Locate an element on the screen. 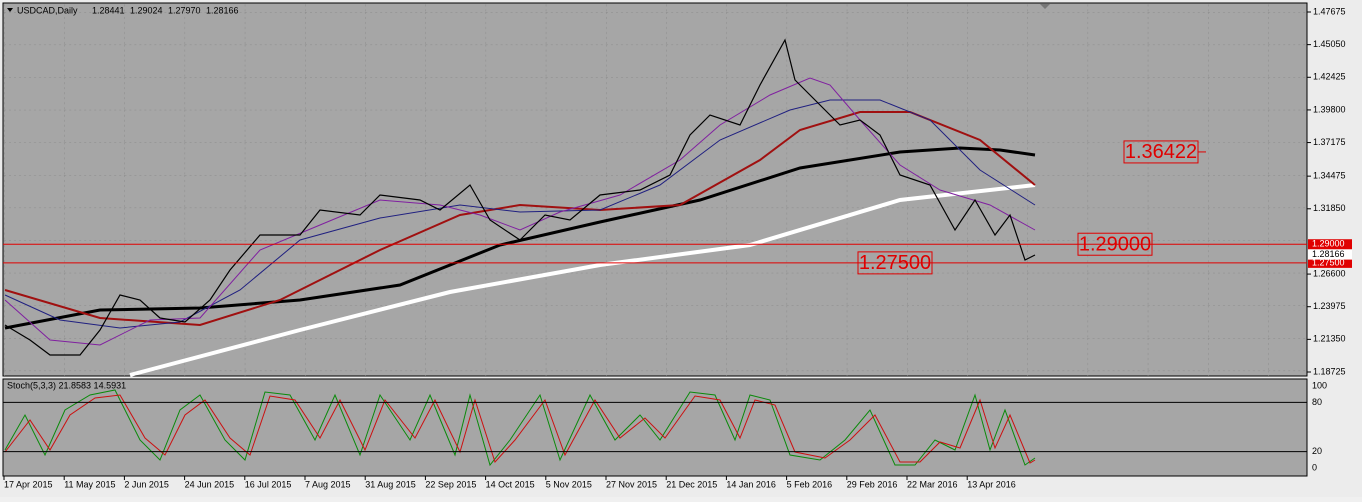 This screenshot has width=1362, height=502. level-tag-label: 1.29000 is located at coordinates (1328, 244).